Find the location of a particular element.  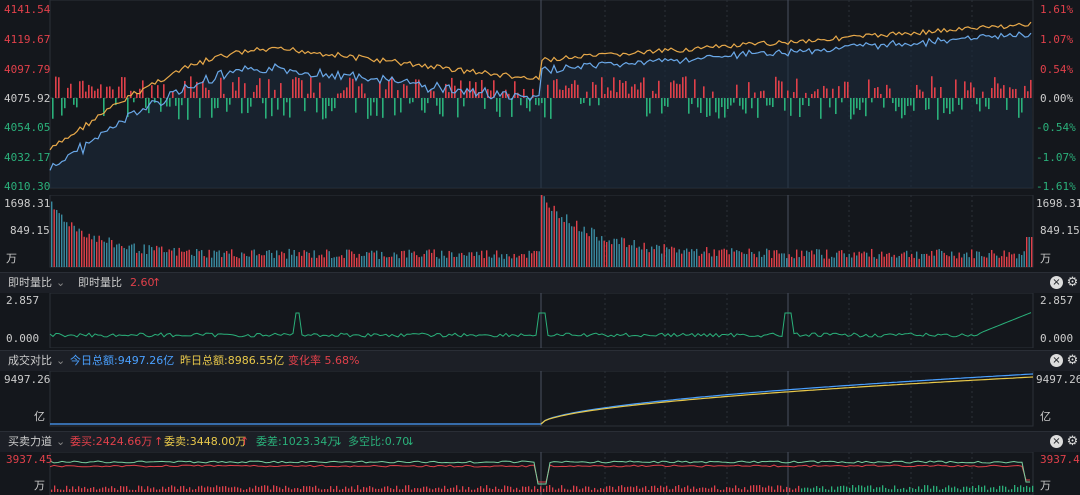

ratio-title: 即时量比 is located at coordinates (30, 282).